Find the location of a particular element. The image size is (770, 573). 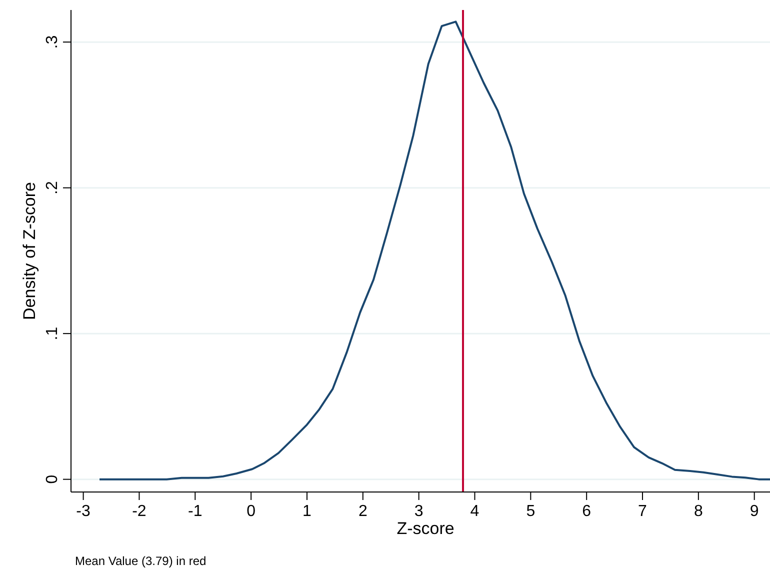

x-tick-label: 1 is located at coordinates (307, 511).